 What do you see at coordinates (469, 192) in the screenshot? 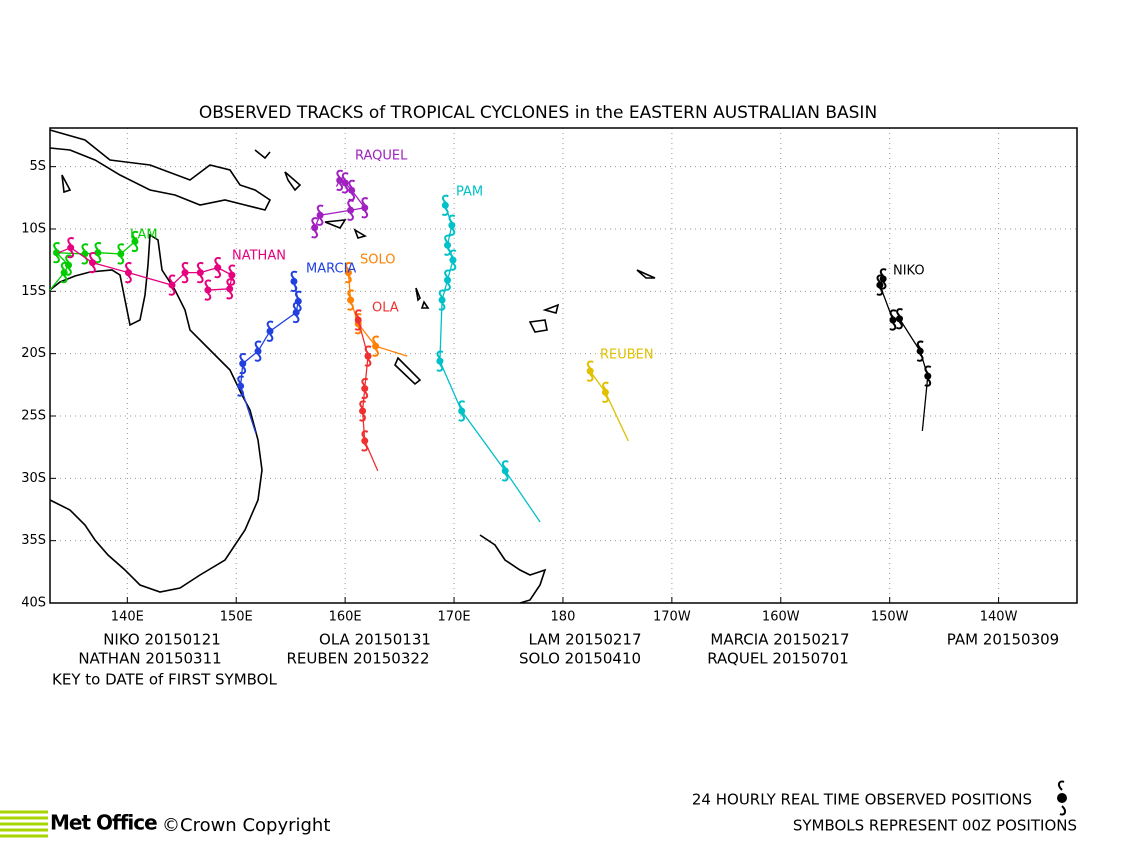
I see `storm-label: PAM` at bounding box center [469, 192].